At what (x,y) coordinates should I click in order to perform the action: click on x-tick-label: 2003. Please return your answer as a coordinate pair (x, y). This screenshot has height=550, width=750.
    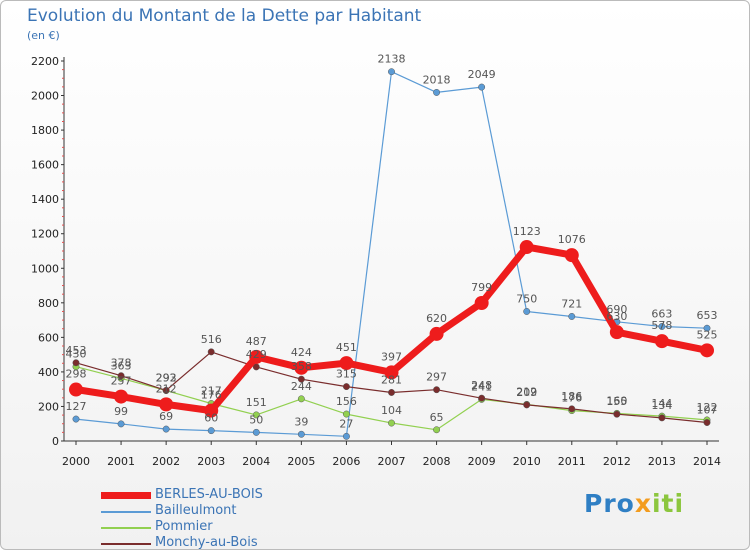
    Looking at the image, I should click on (211, 461).